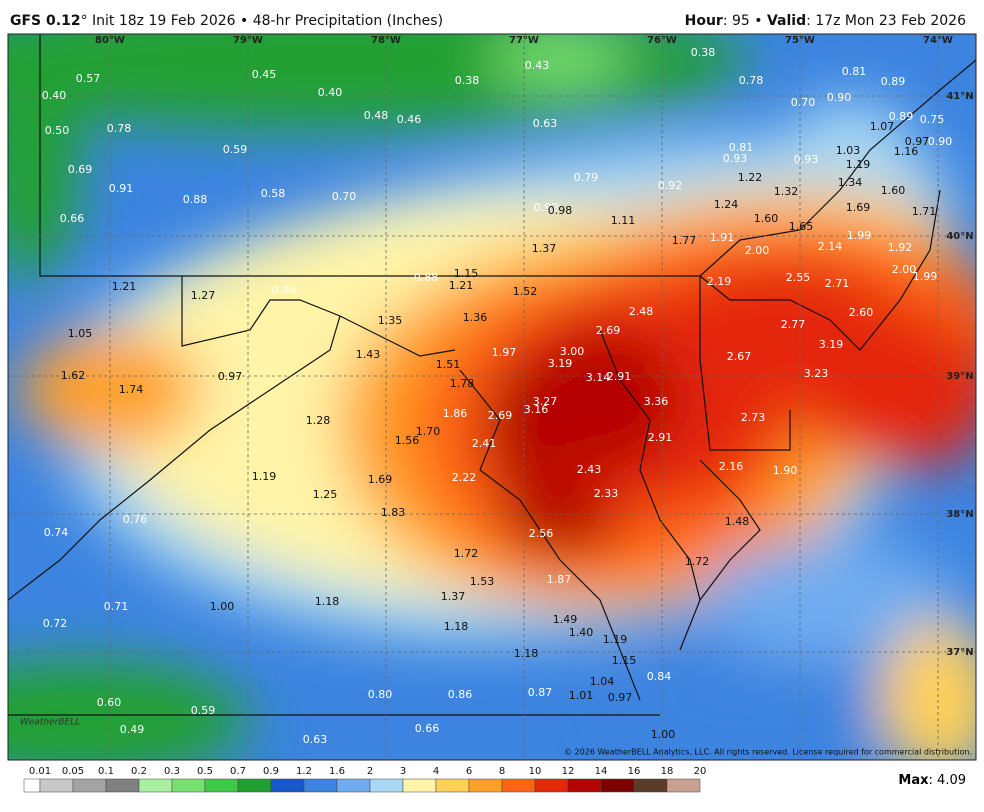  What do you see at coordinates (861, 312) in the screenshot?
I see `precip-value: 2.60` at bounding box center [861, 312].